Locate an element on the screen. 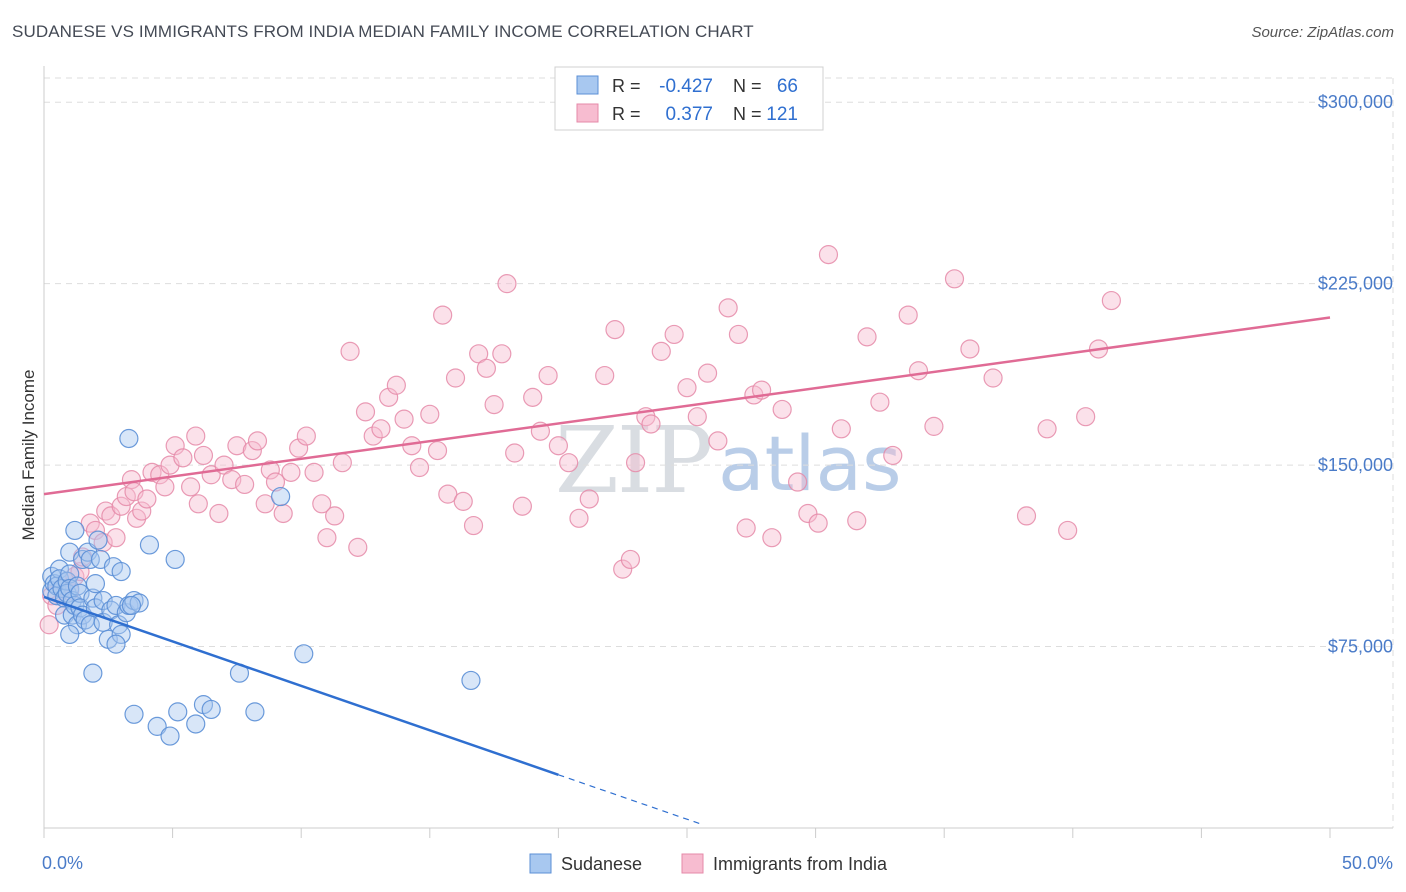 The width and height of the screenshot is (1406, 892). bottom-legend-label-sudanese: Sudanese is located at coordinates (601, 864).